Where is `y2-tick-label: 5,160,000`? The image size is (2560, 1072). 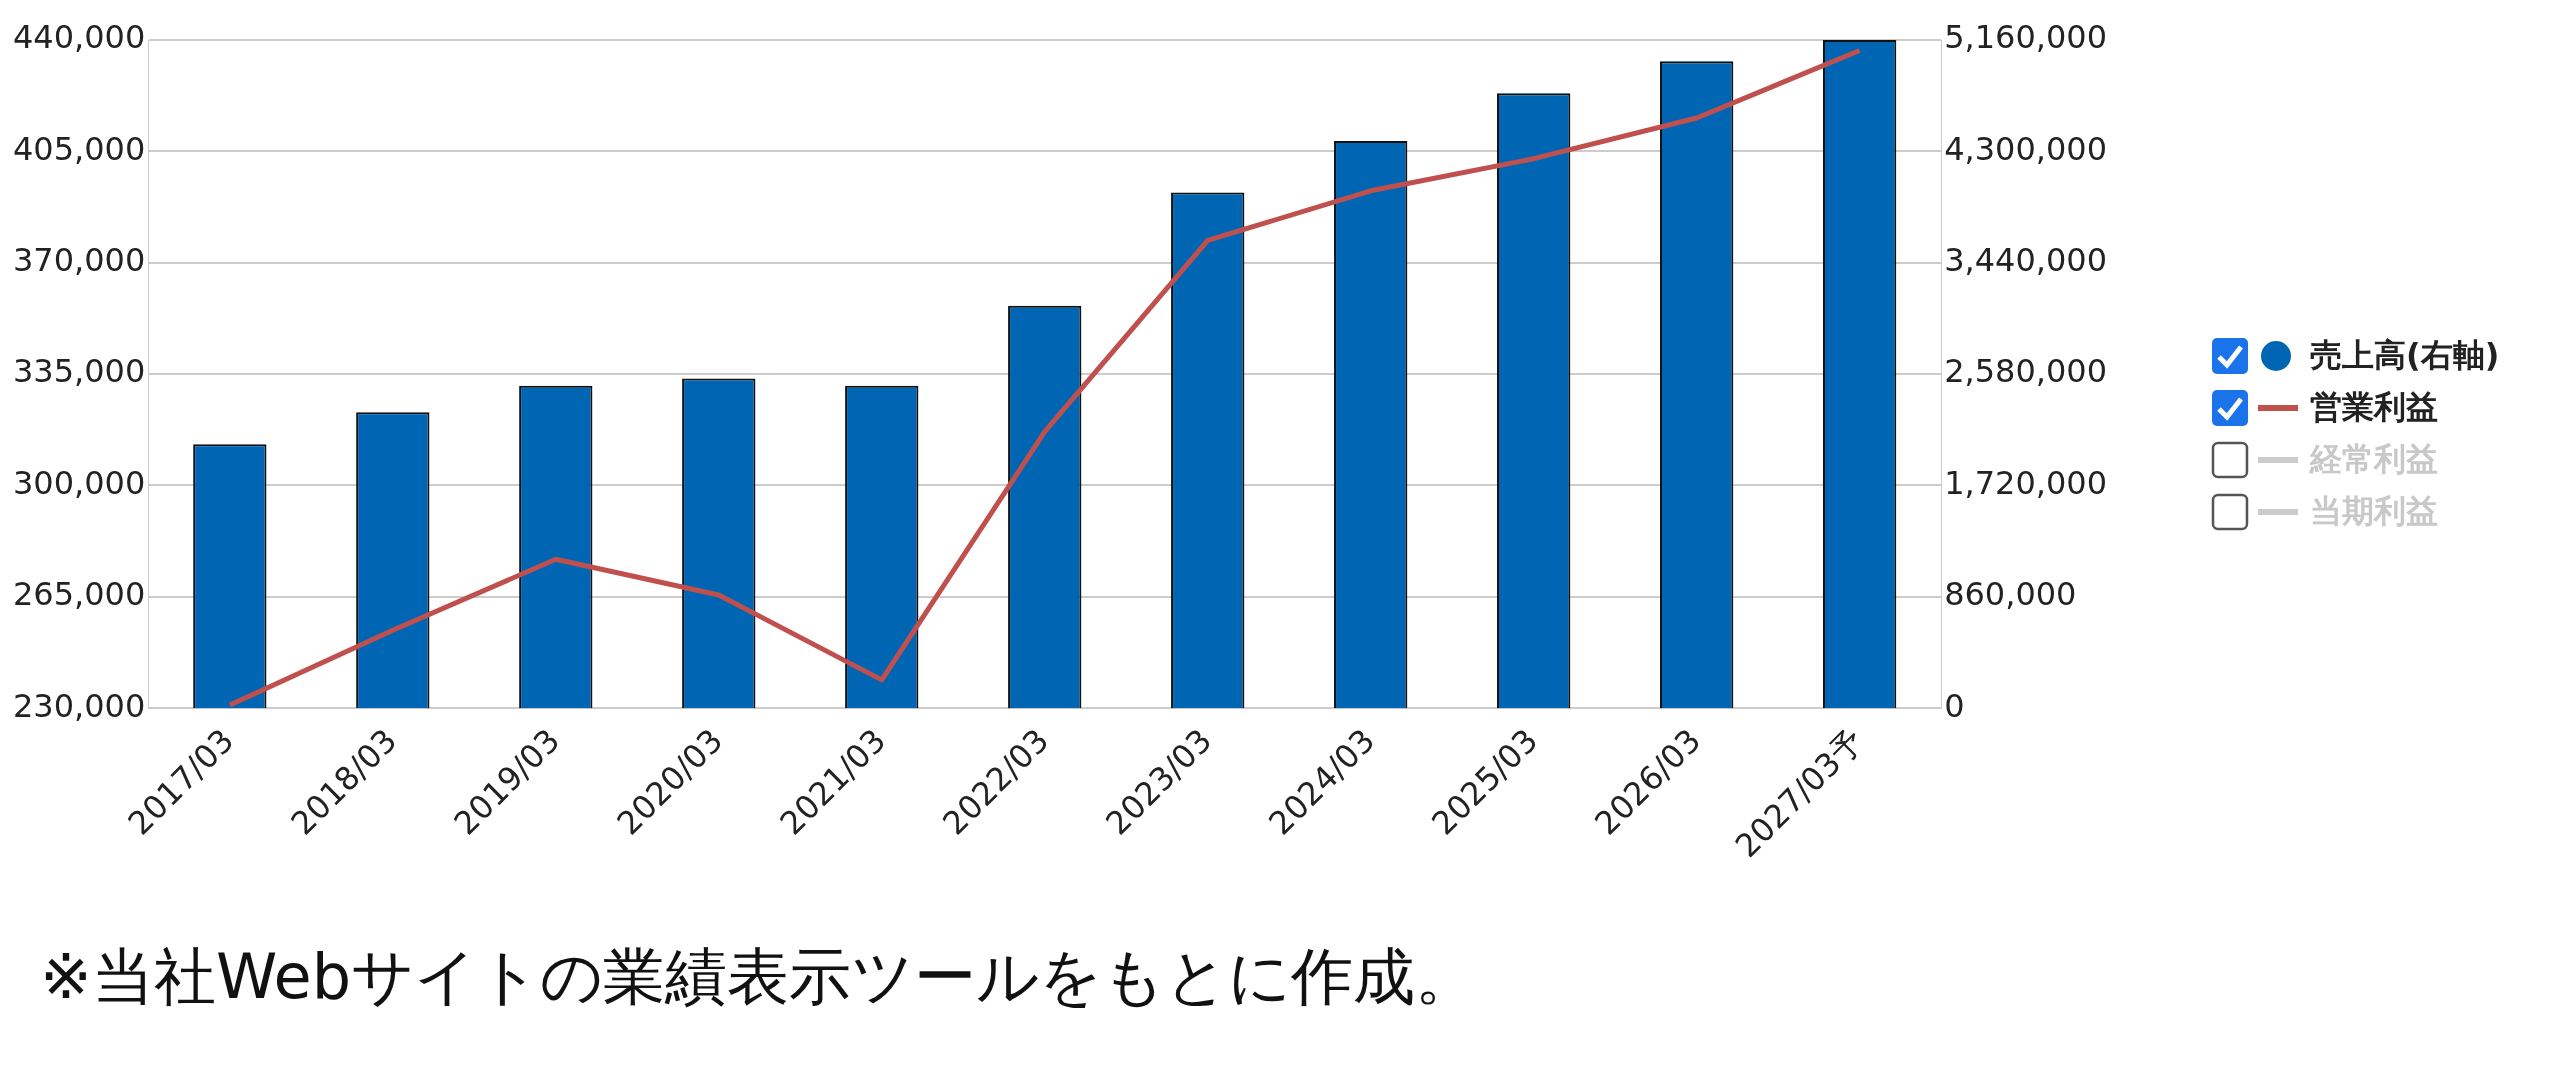 y2-tick-label: 5,160,000 is located at coordinates (2025, 37).